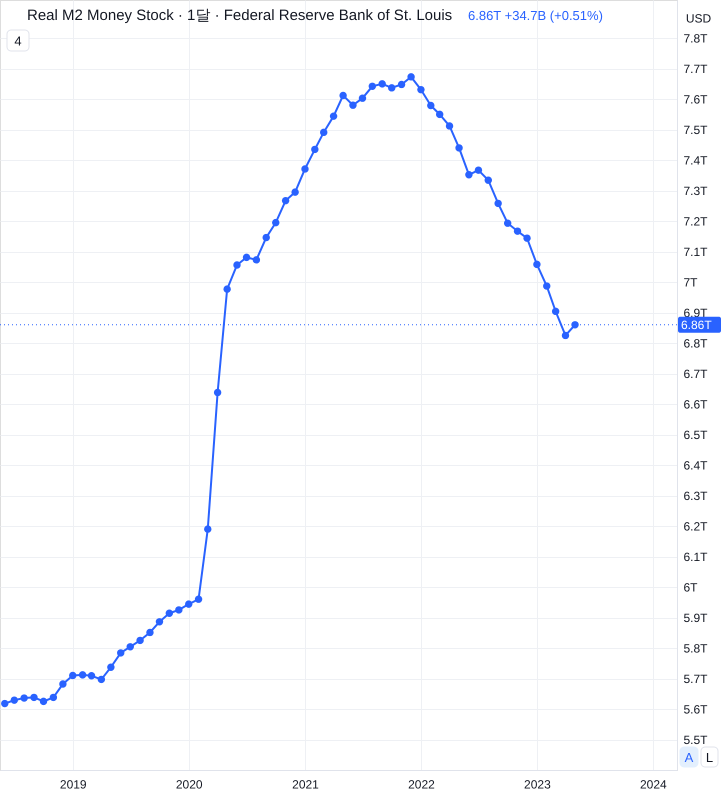 The width and height of the screenshot is (727, 803). I want to click on text: L, so click(710, 757).